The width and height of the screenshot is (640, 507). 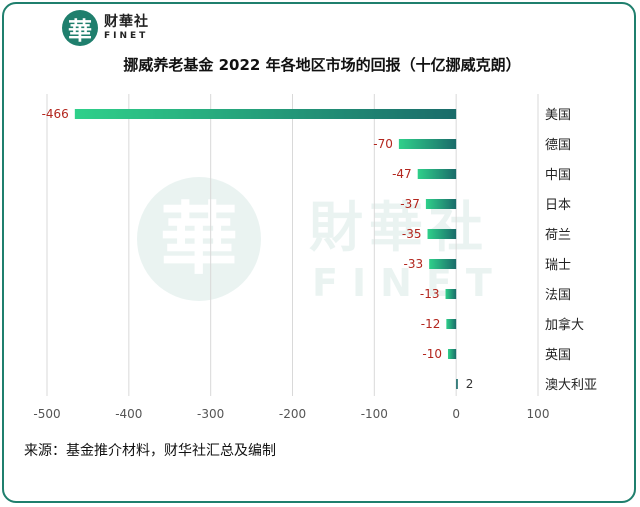 What do you see at coordinates (210, 414) in the screenshot?
I see `x-tick-label: -300` at bounding box center [210, 414].